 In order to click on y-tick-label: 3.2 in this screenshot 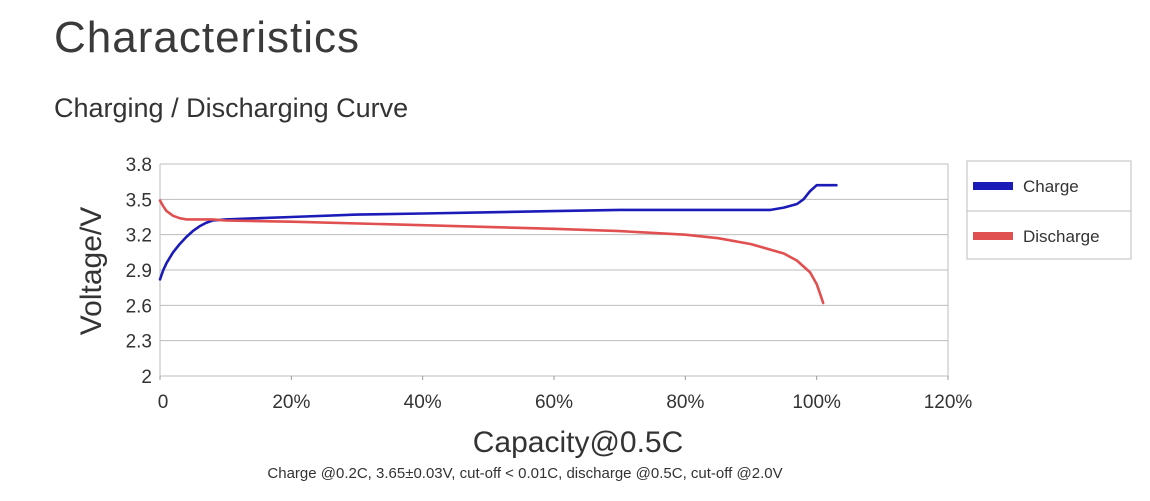, I will do `click(139, 236)`.